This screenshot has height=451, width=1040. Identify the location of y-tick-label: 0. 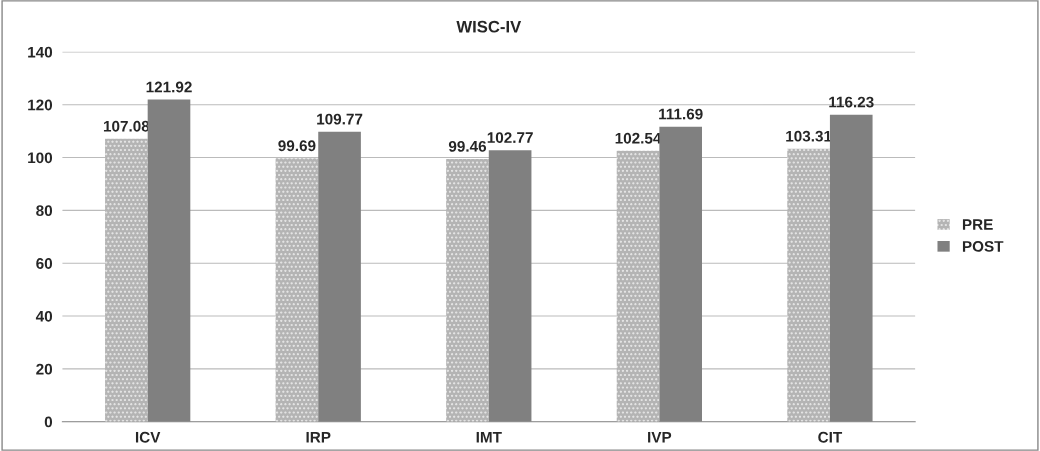
(48, 422).